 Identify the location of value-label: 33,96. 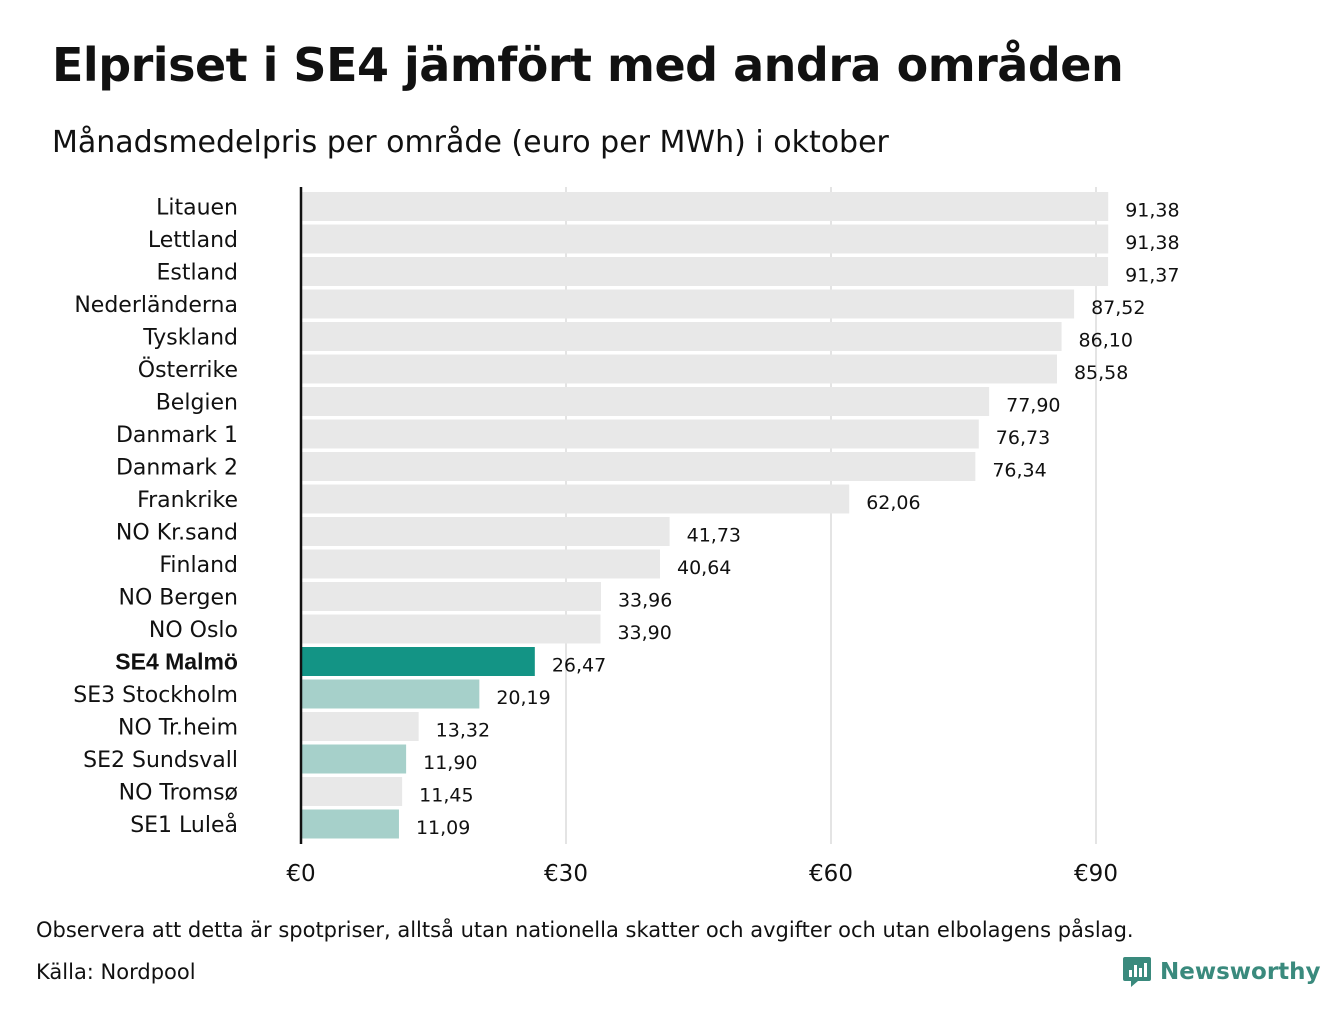
(645, 601).